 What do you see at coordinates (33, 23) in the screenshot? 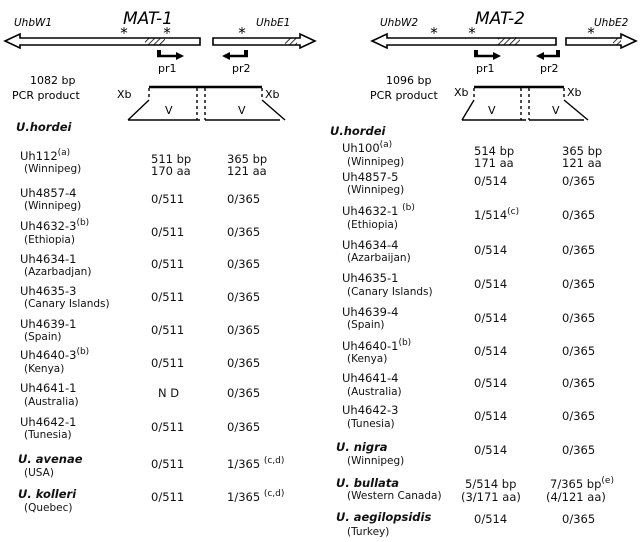
I see `mat1-gene-left-label: UhbW1` at bounding box center [33, 23].